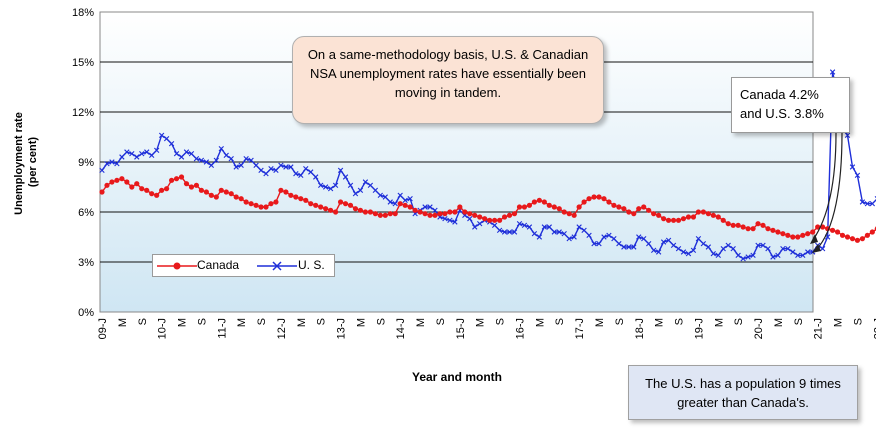 The height and width of the screenshot is (431, 876). Describe the element at coordinates (827, 191) in the screenshot. I see `callout-arrows` at that location.